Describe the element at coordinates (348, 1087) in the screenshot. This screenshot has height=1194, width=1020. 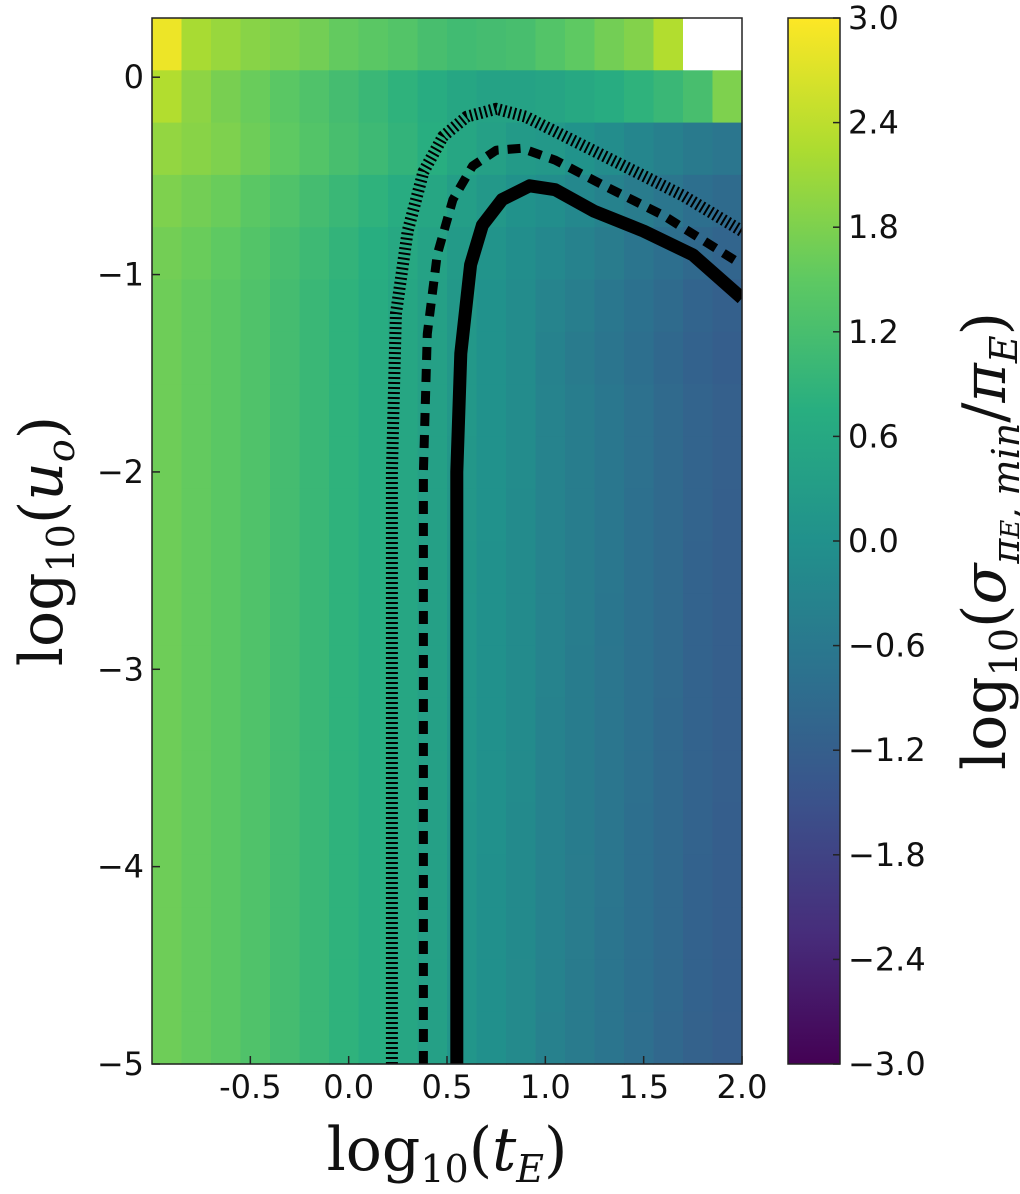
I see `x-tick-label: 0.0` at that location.